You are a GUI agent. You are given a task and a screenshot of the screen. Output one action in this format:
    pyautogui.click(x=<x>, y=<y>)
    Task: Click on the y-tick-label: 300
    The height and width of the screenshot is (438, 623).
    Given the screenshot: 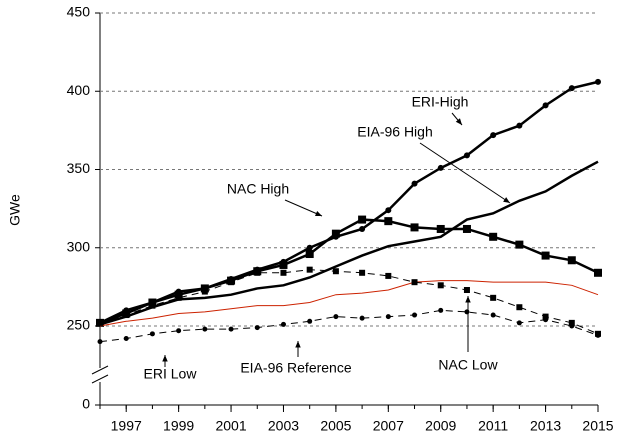 What is the action you would take?
    pyautogui.click(x=79, y=246)
    